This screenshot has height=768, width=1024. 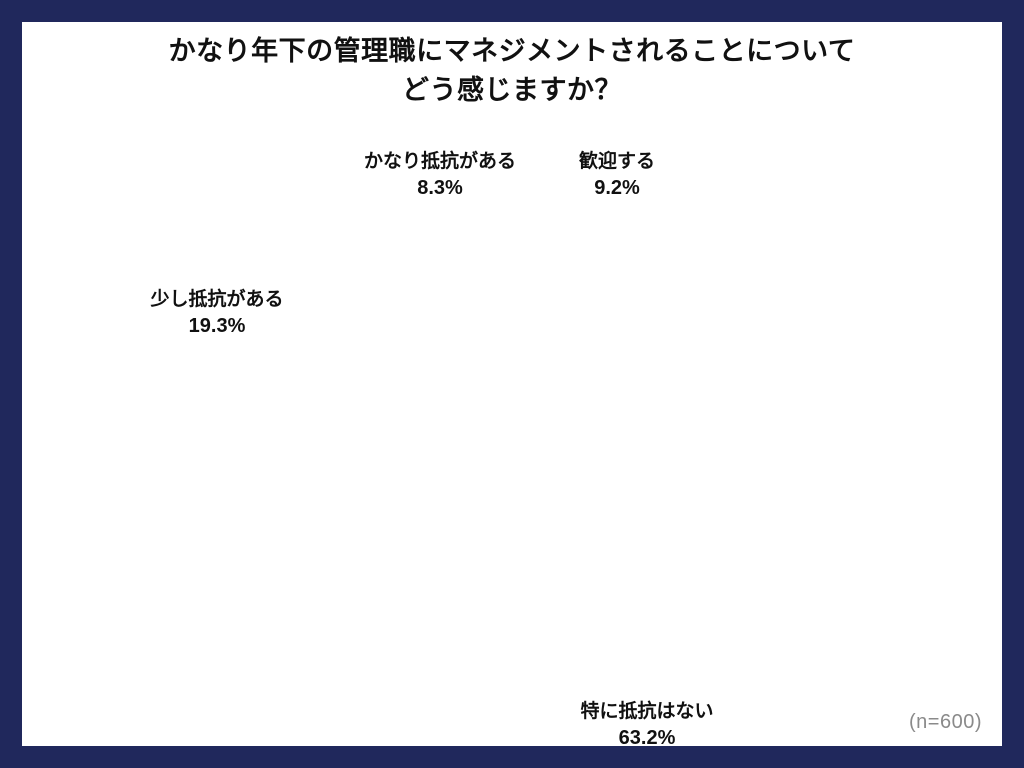 What do you see at coordinates (647, 737) in the screenshot?
I see `slice-label-value: 63.2%` at bounding box center [647, 737].